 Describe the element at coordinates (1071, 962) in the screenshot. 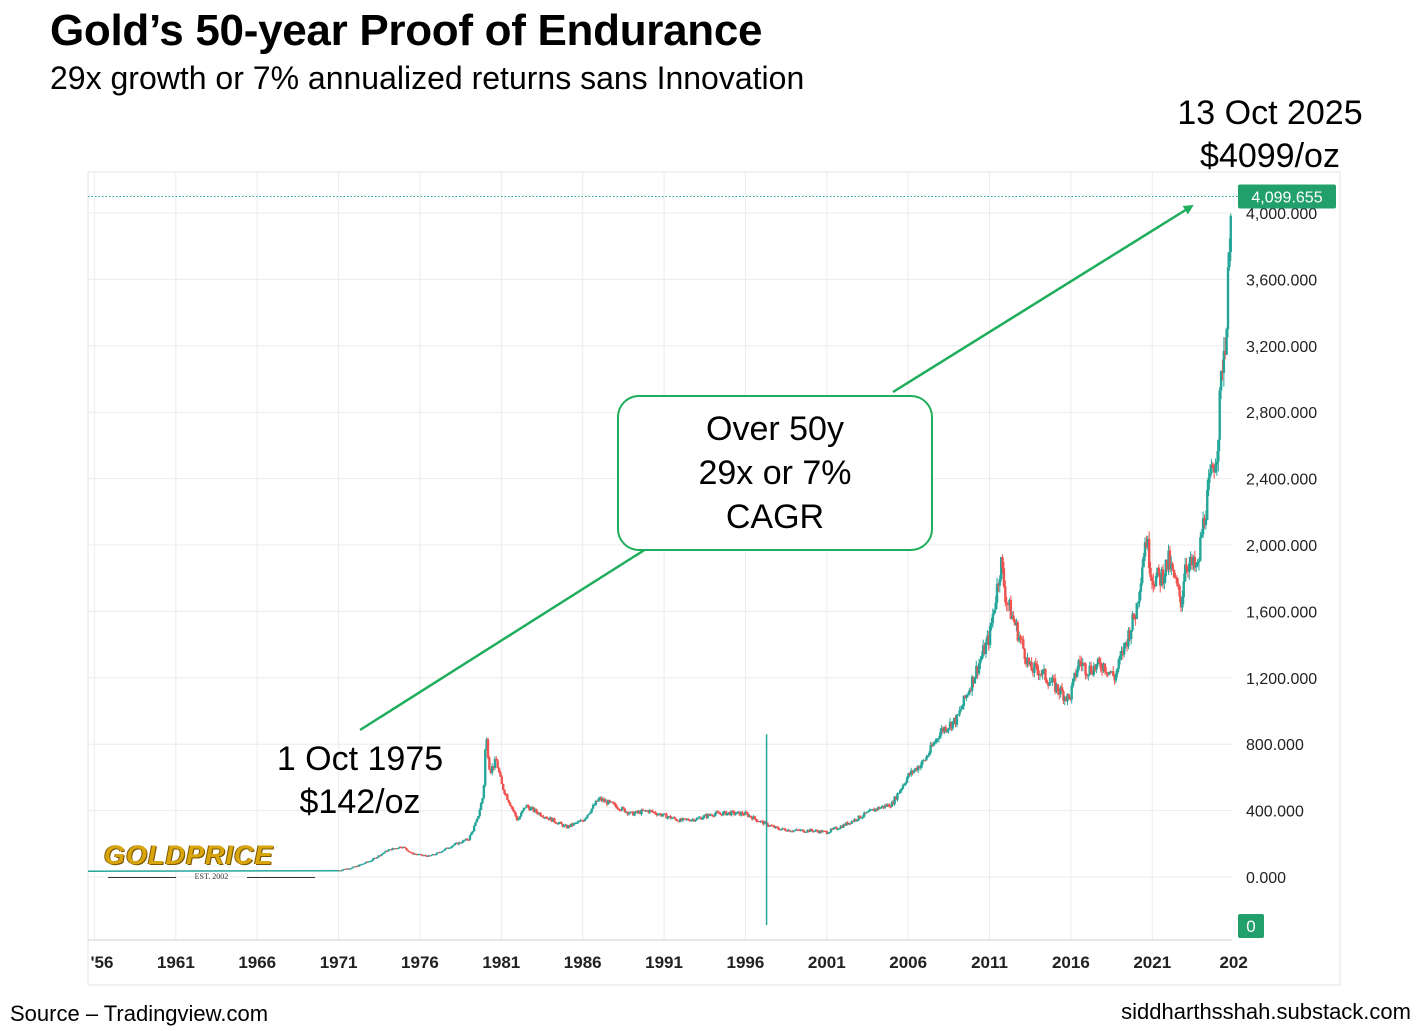

I see `x-tick-label: 2016` at that location.